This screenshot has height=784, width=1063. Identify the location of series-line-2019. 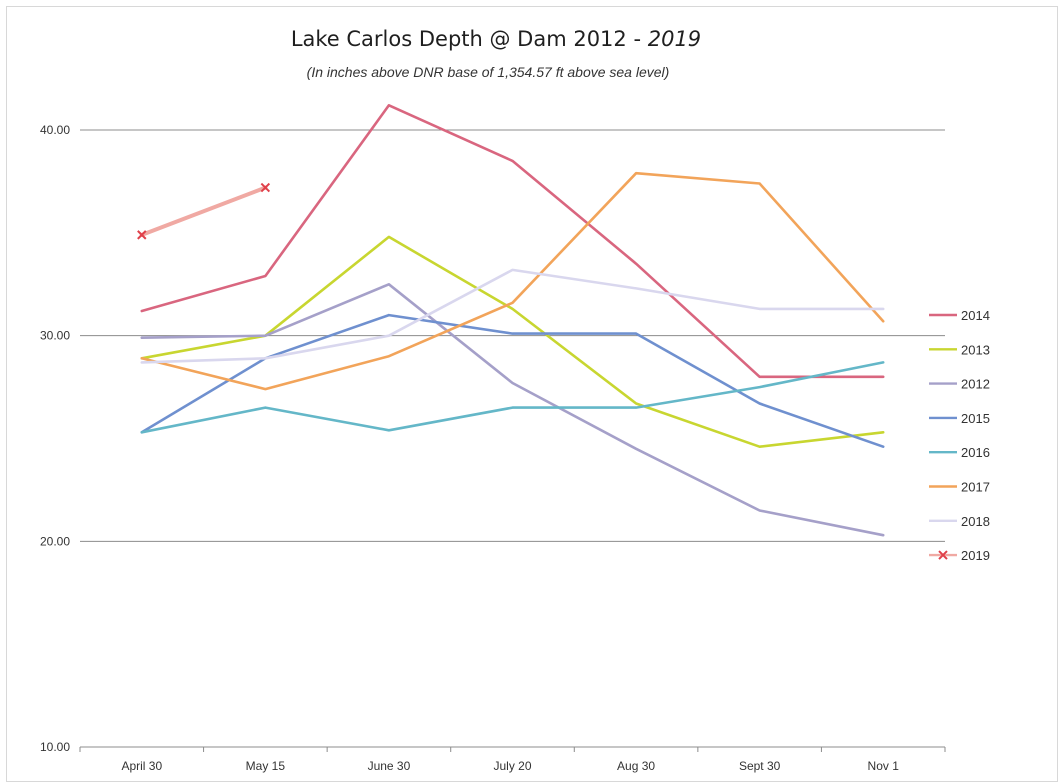
(203, 211).